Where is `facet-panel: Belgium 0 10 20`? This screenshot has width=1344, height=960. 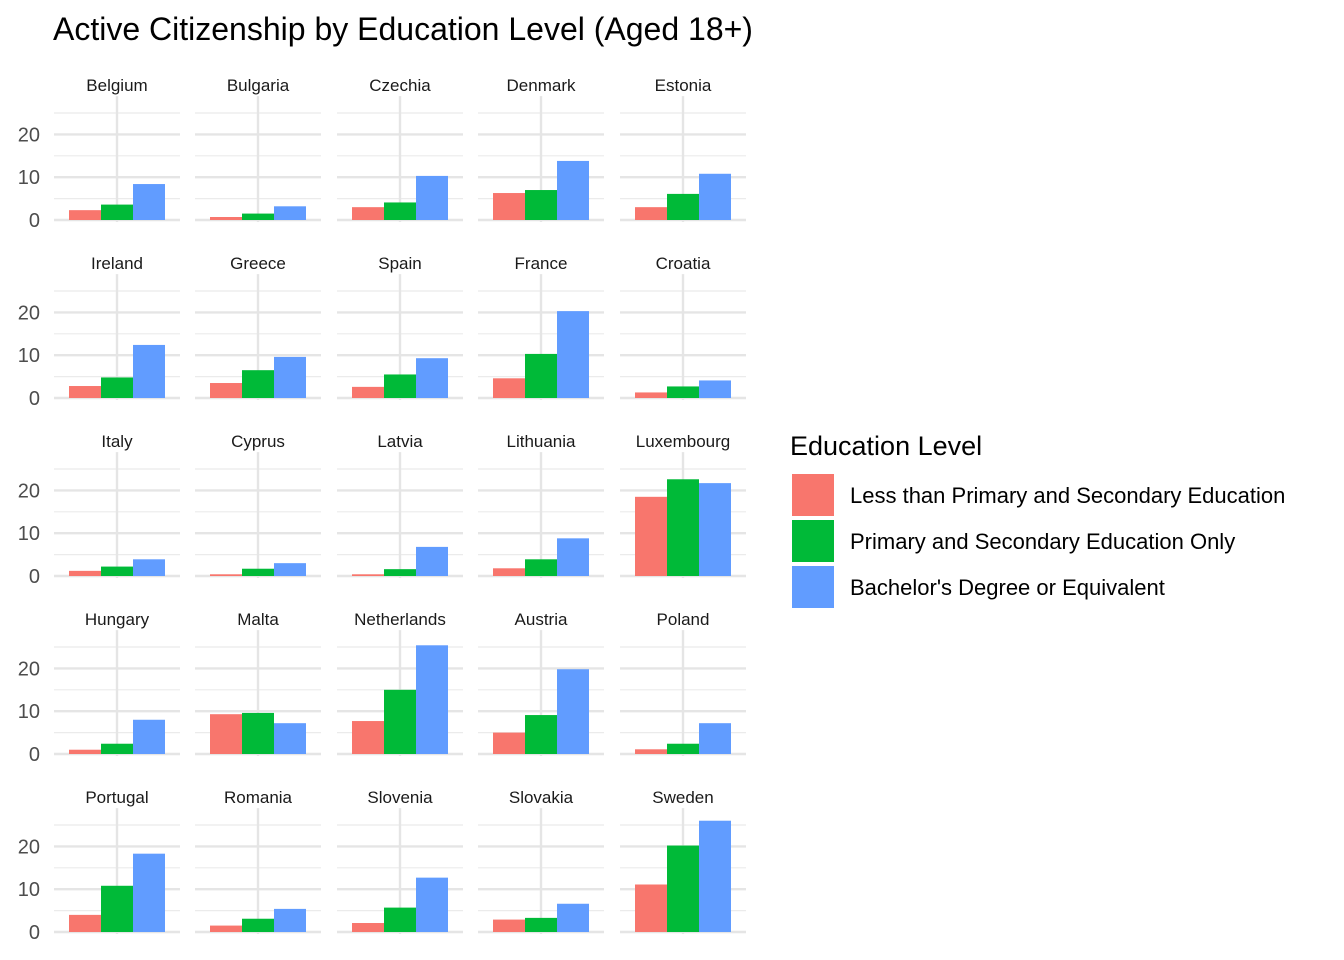 facet-panel: Belgium 0 10 20 is located at coordinates (99, 154).